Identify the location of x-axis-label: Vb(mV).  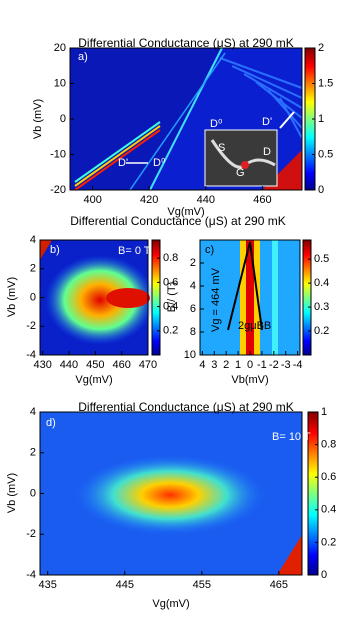
(249, 380).